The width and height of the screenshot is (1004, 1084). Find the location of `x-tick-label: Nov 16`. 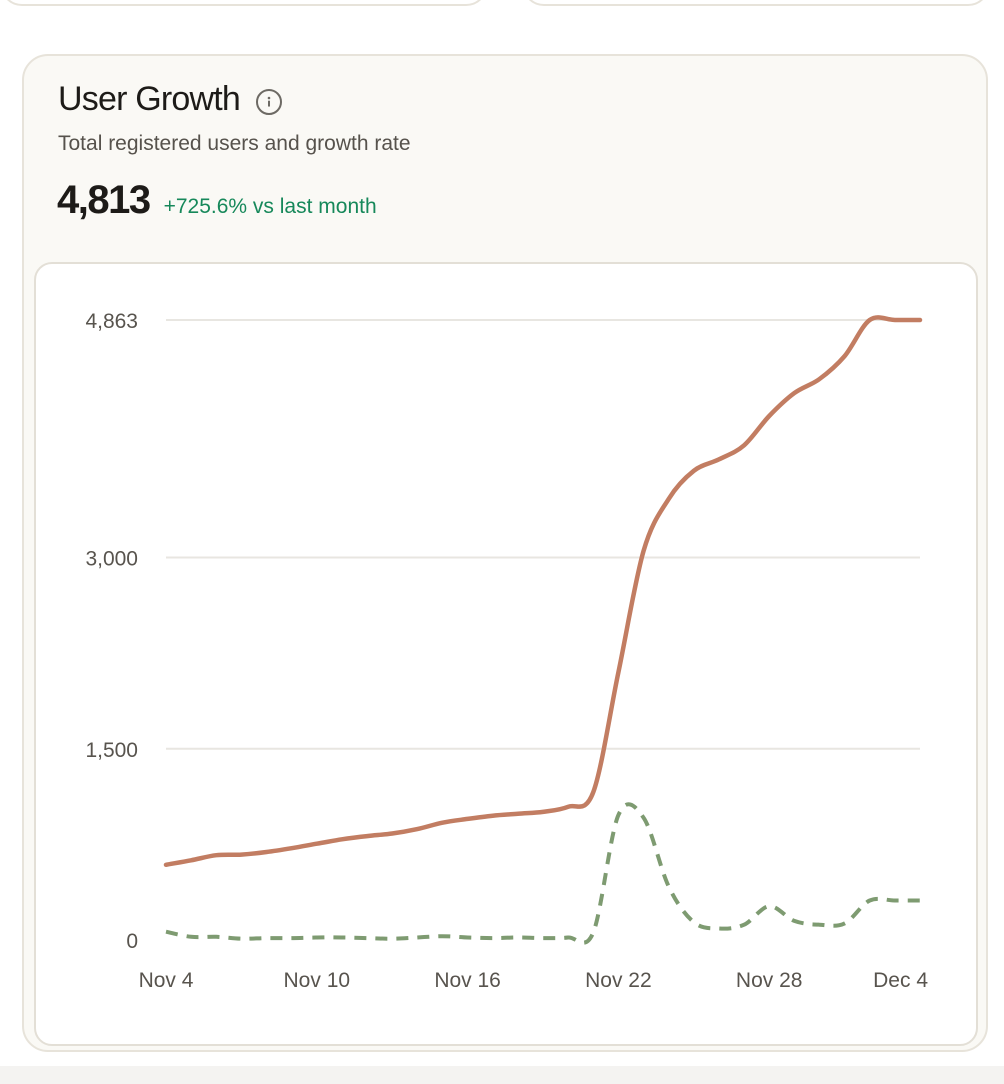

x-tick-label: Nov 16 is located at coordinates (467, 980).